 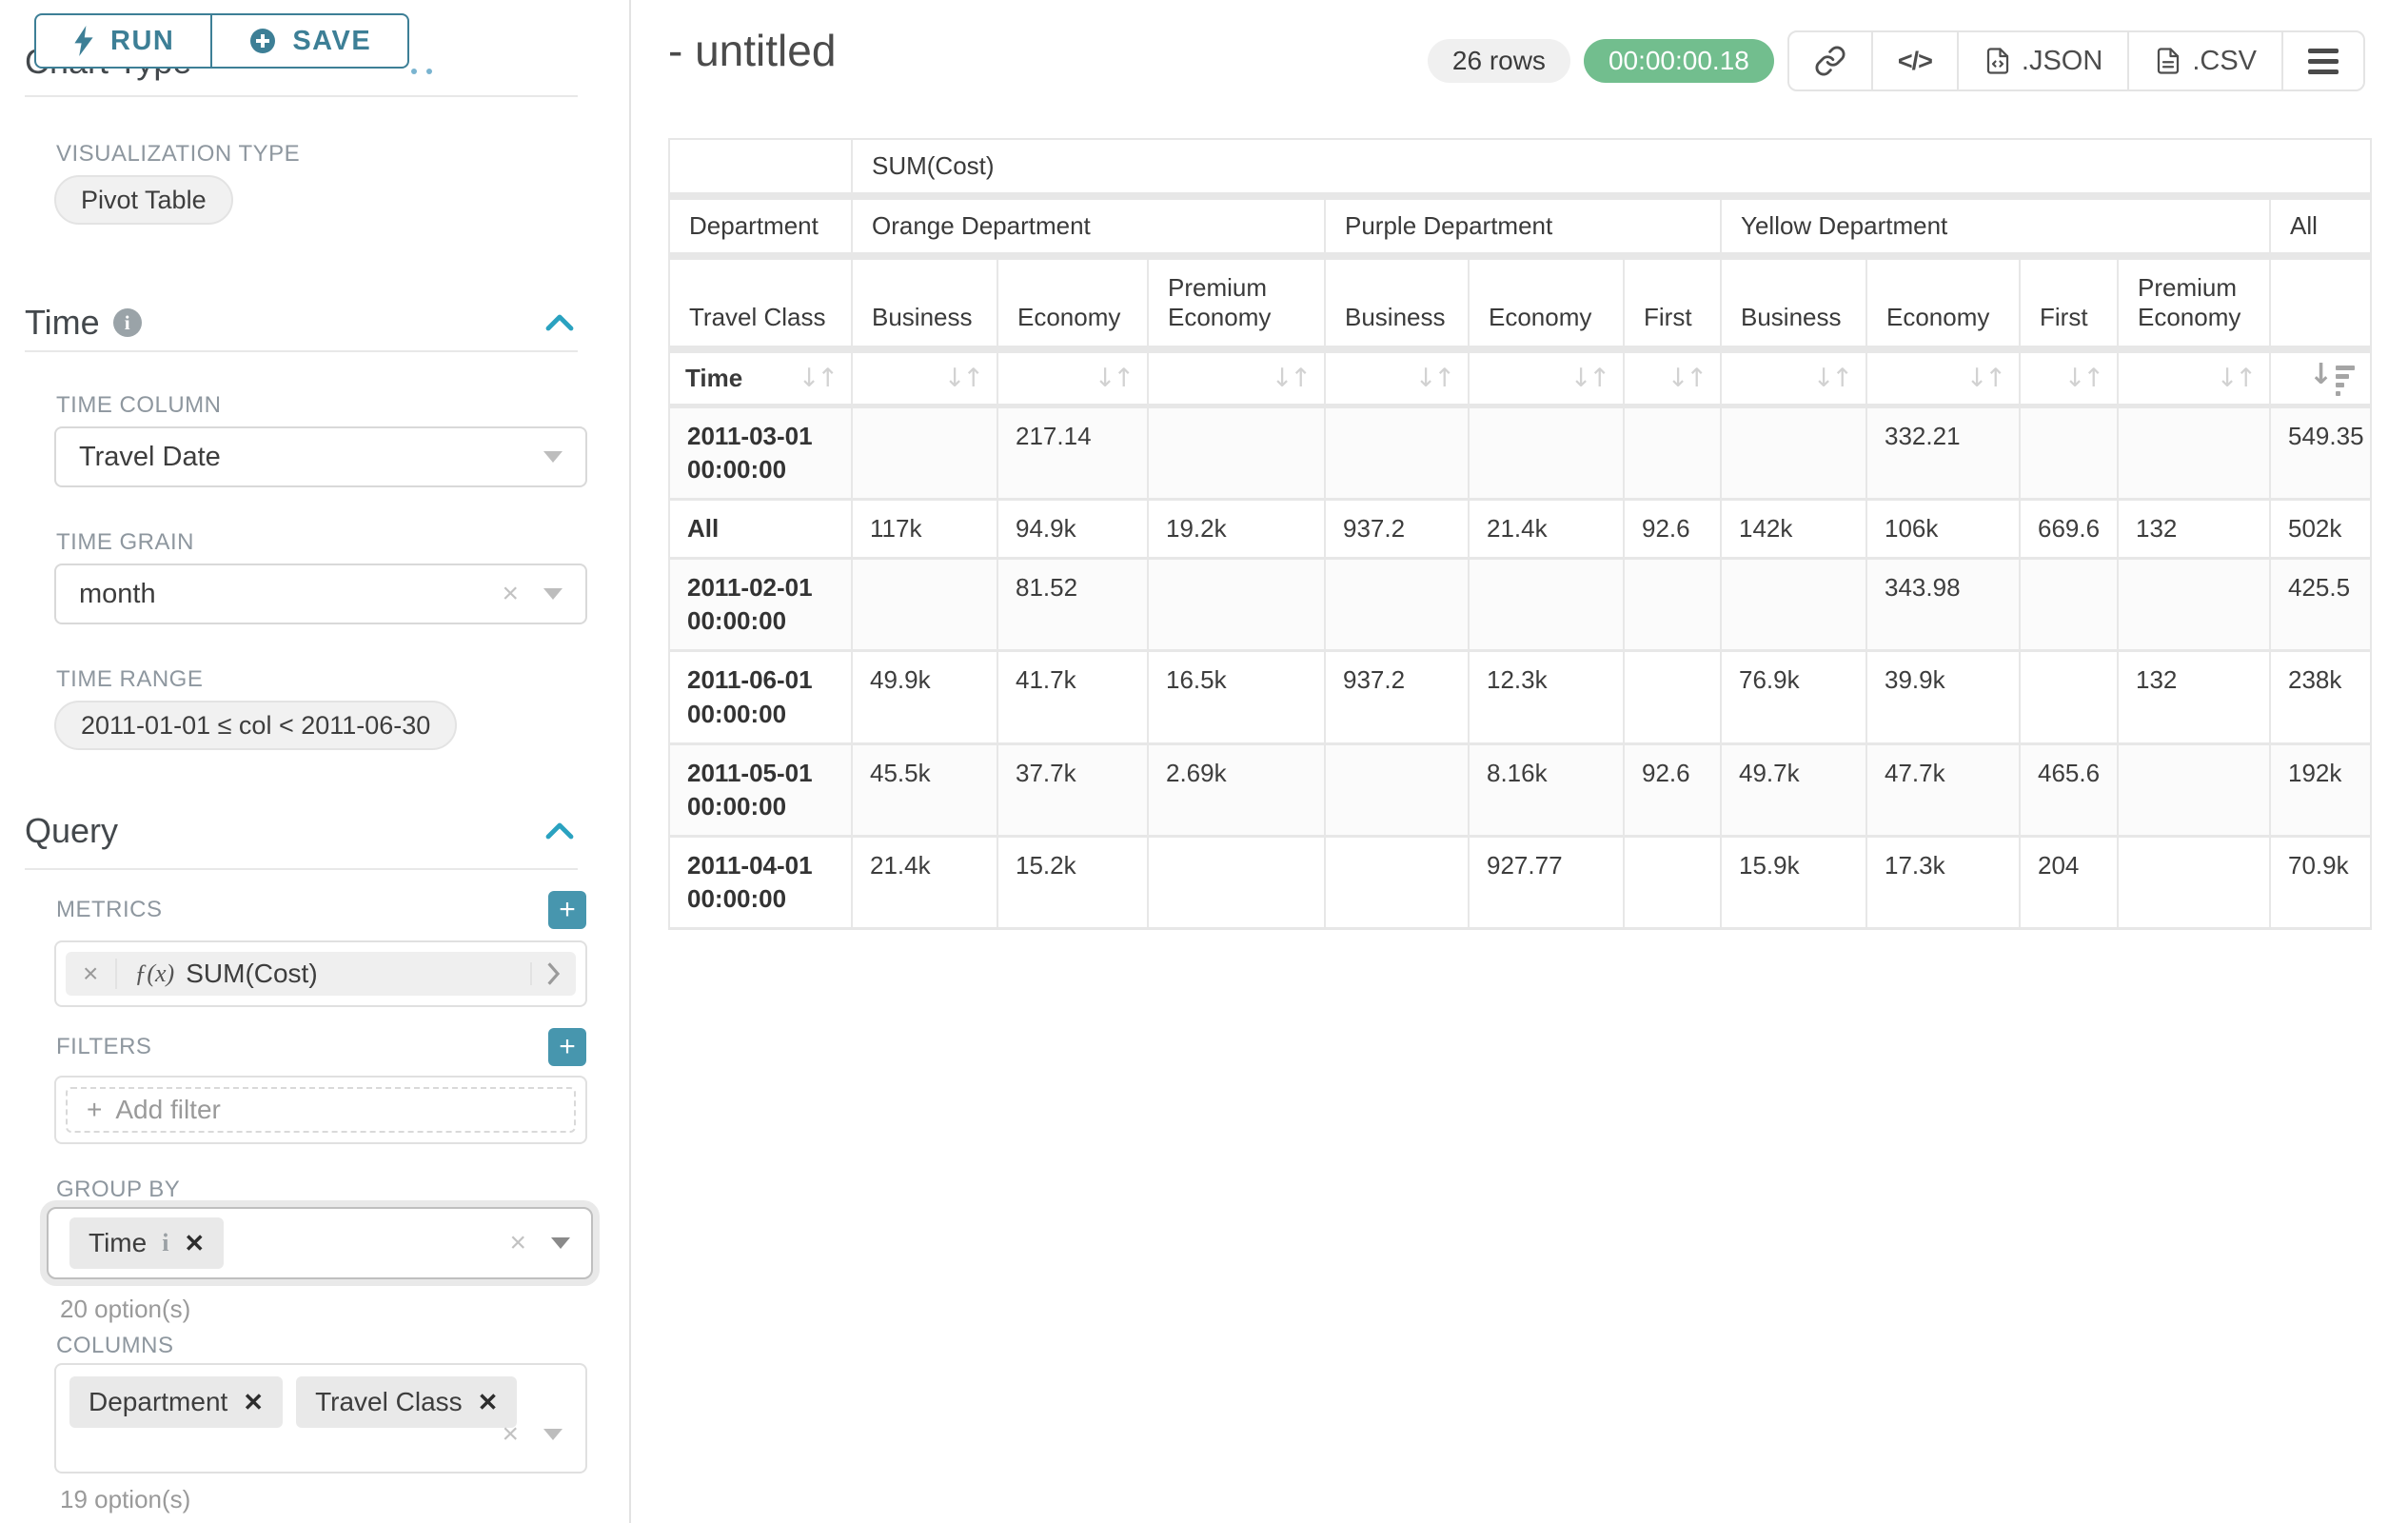 I want to click on sort-descending-bars-icon: ↓, so click(x=2332, y=378).